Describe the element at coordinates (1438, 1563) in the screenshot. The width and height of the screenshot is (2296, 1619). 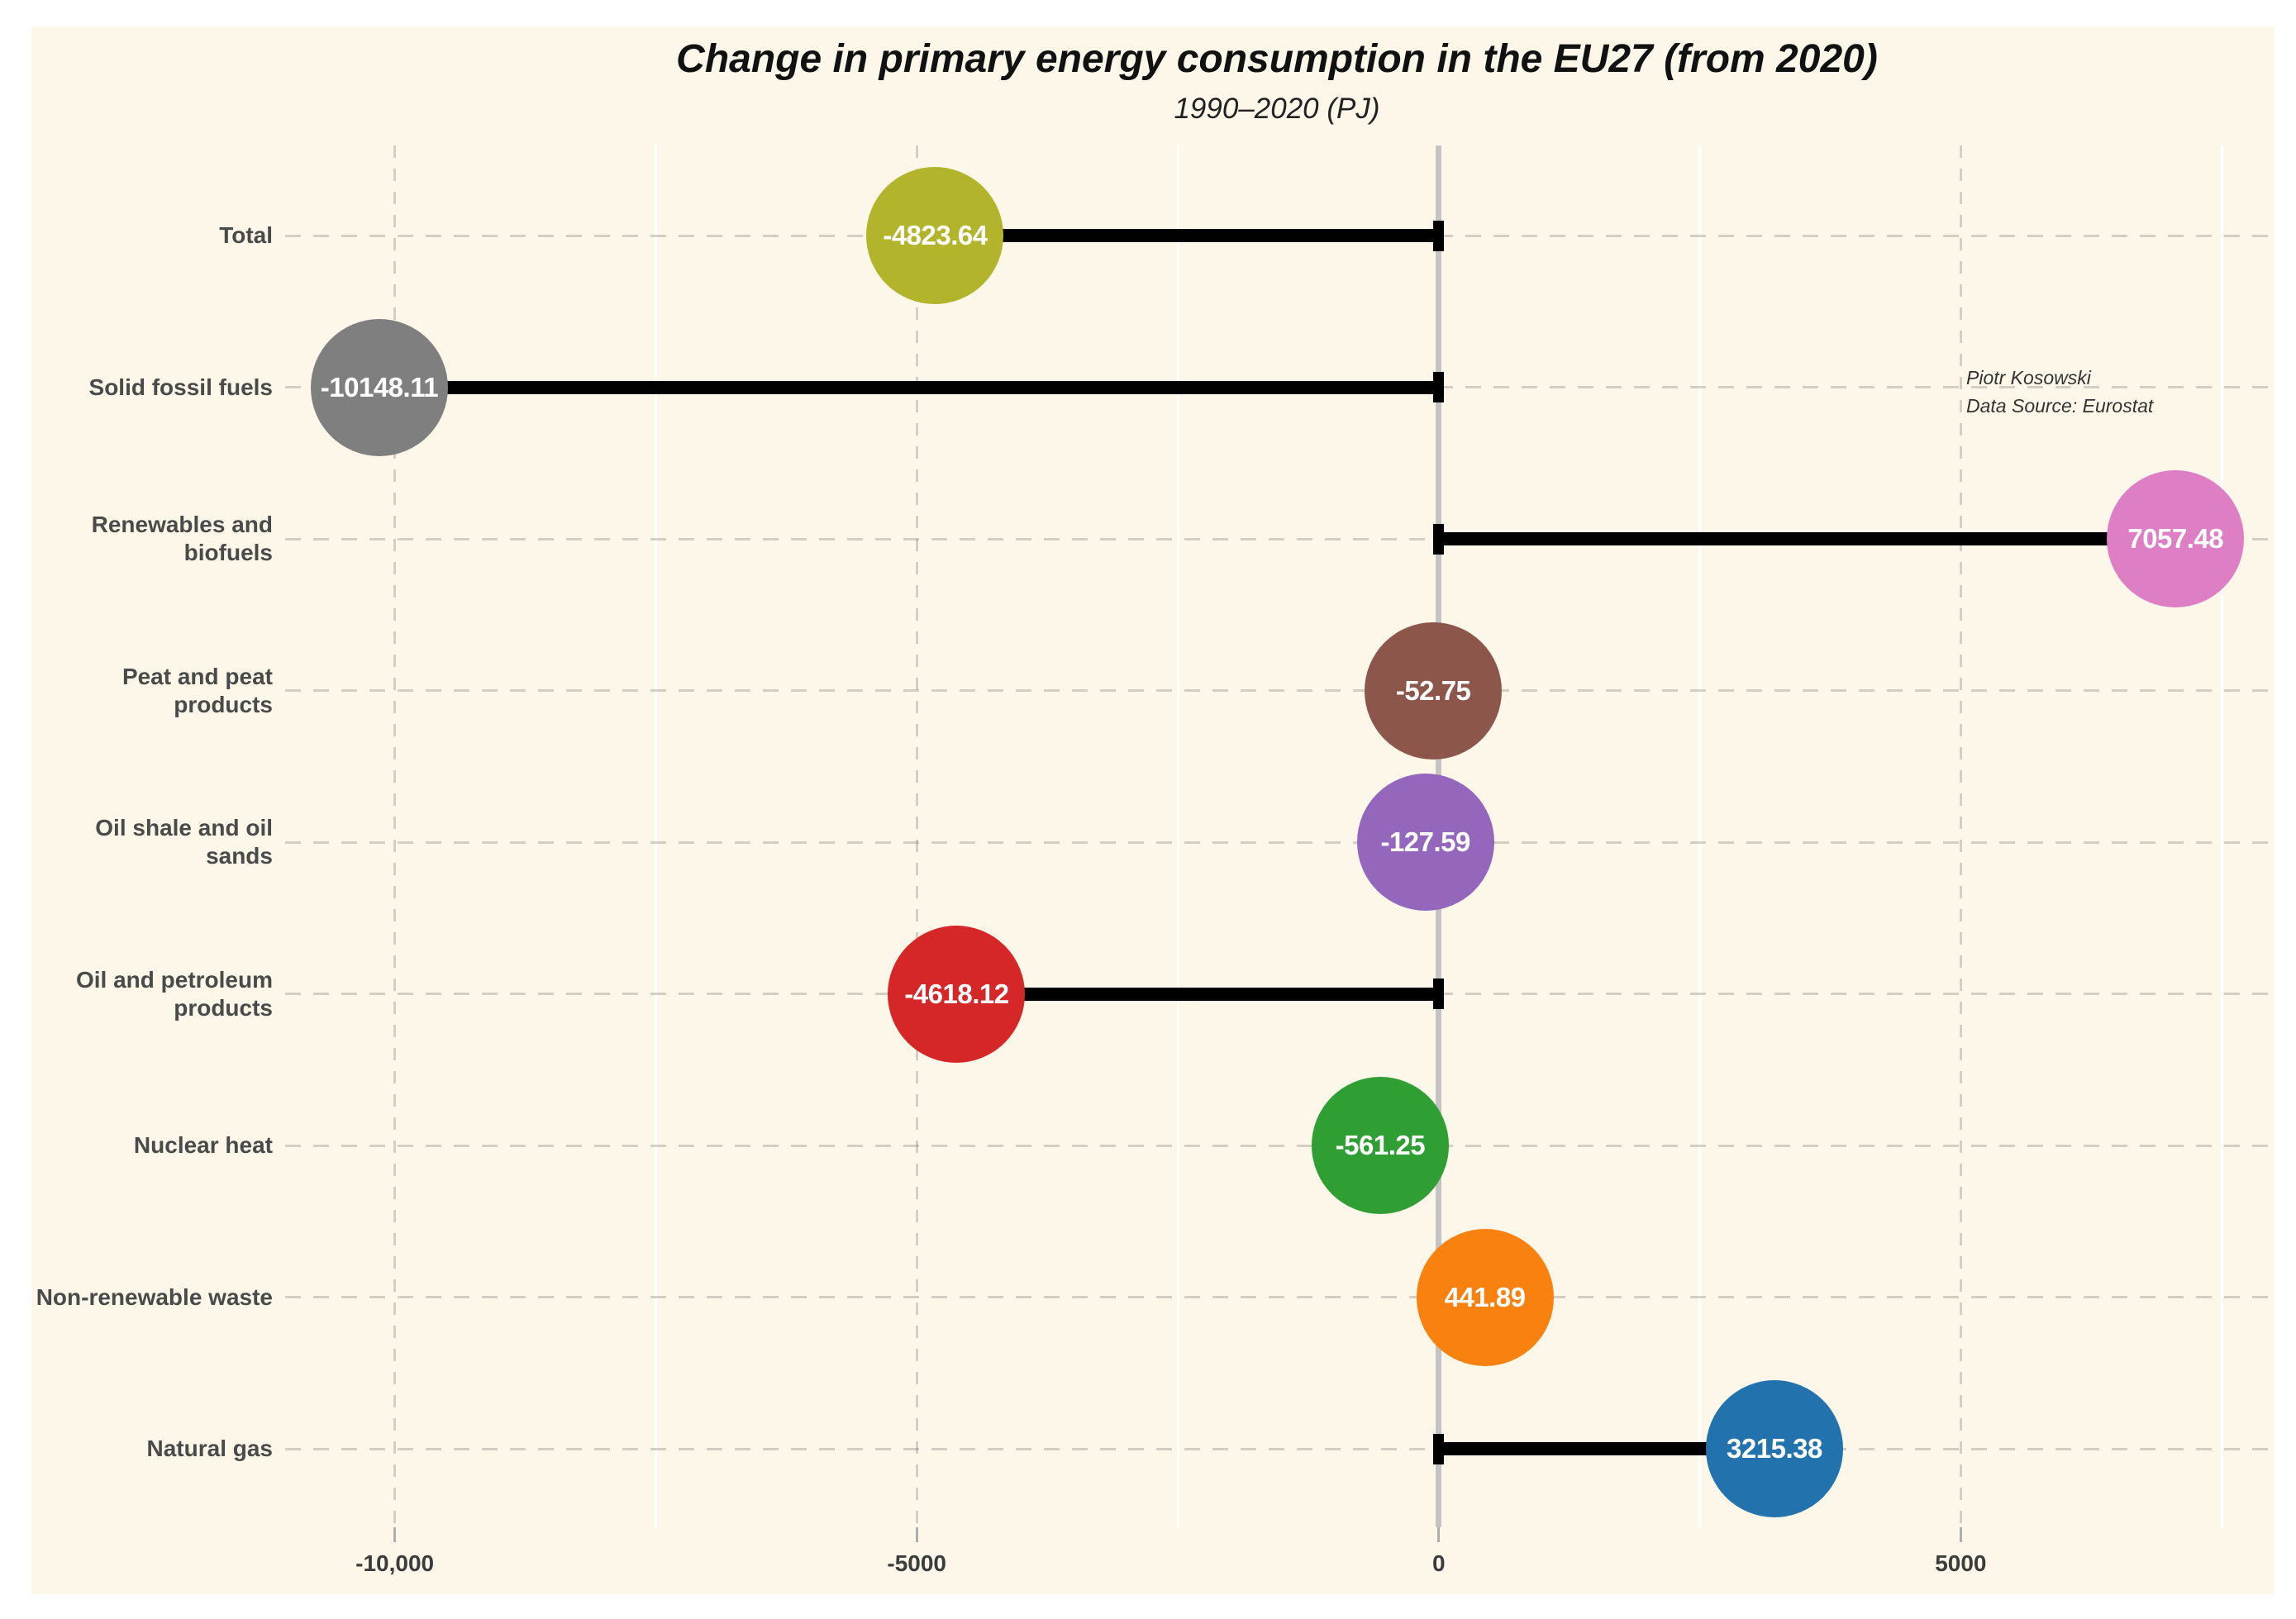
I see `x-tick-label: 0` at that location.